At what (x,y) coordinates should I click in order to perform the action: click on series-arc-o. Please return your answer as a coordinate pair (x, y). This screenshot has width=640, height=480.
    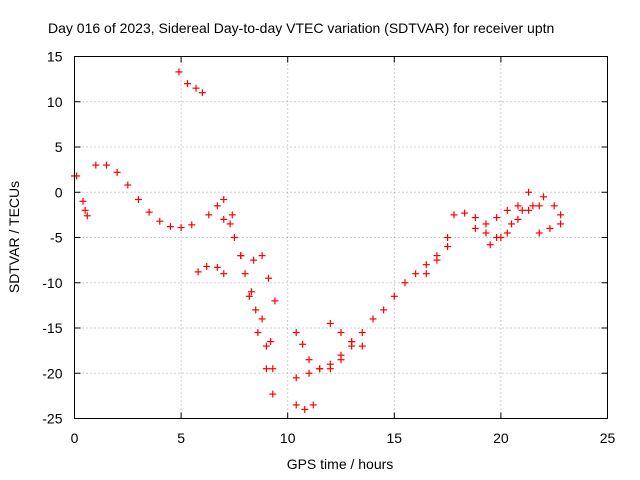
    Looking at the image, I should click on (437, 260).